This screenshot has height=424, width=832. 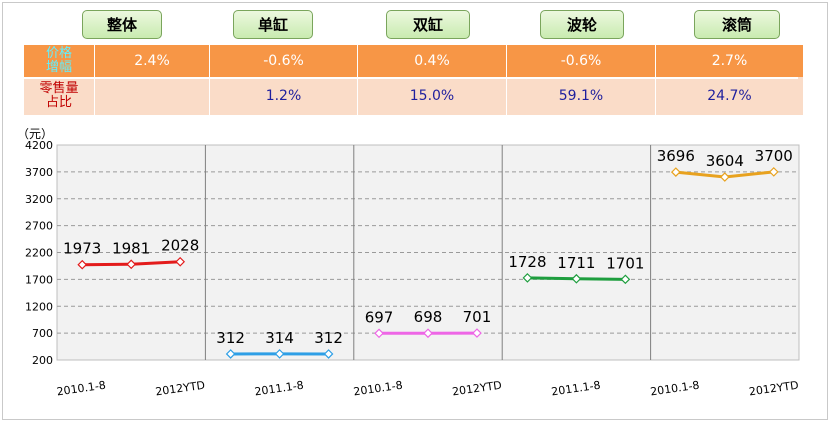 I want to click on retail-share-row: 零售量 占比 1.2% 15.0% 59.1% 24.7%, so click(x=413, y=96).